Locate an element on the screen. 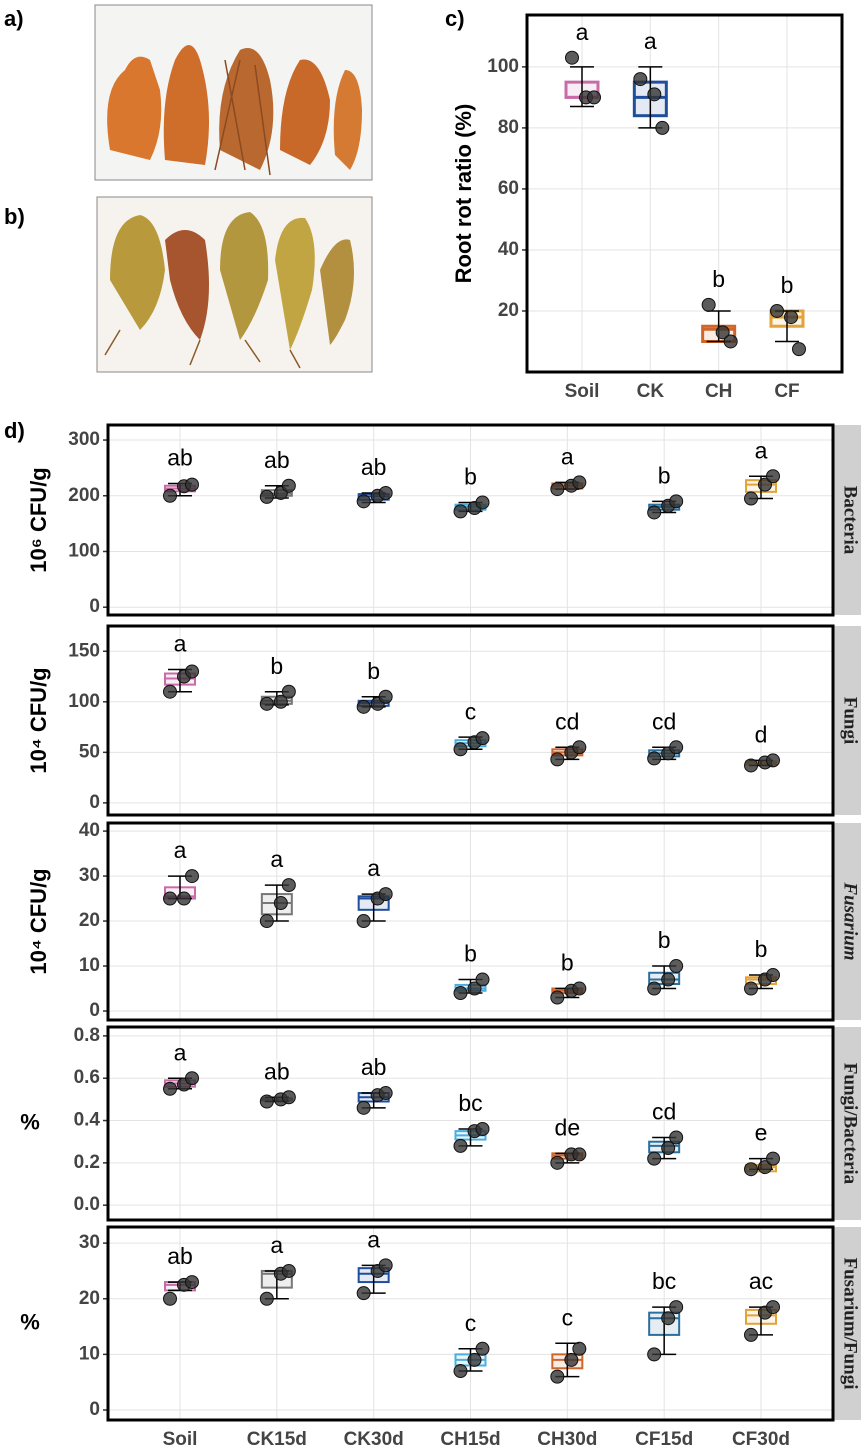  y-tick-label: 100 is located at coordinates (503, 66).